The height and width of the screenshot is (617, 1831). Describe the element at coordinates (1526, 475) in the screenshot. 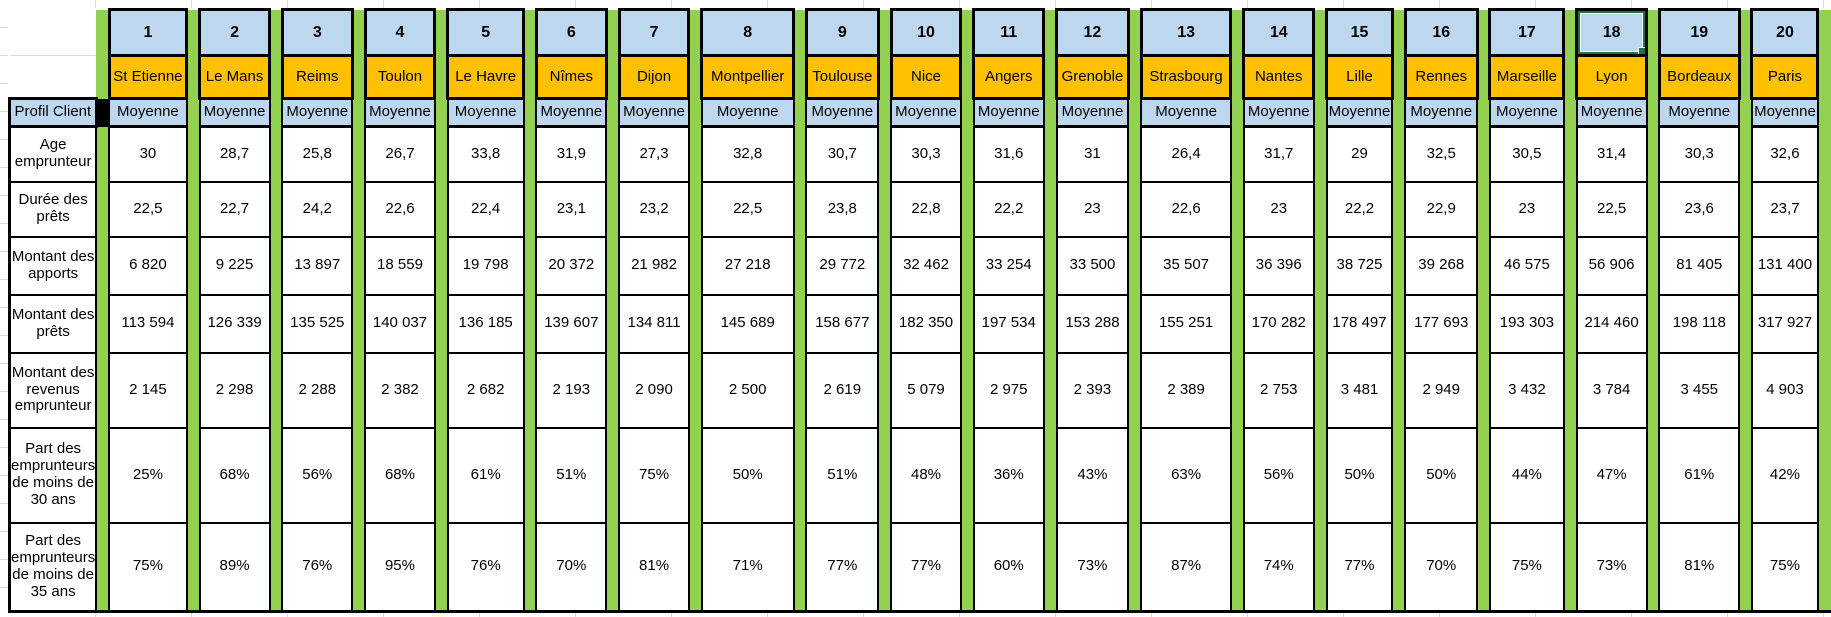

I see `data-cell: 44%` at that location.